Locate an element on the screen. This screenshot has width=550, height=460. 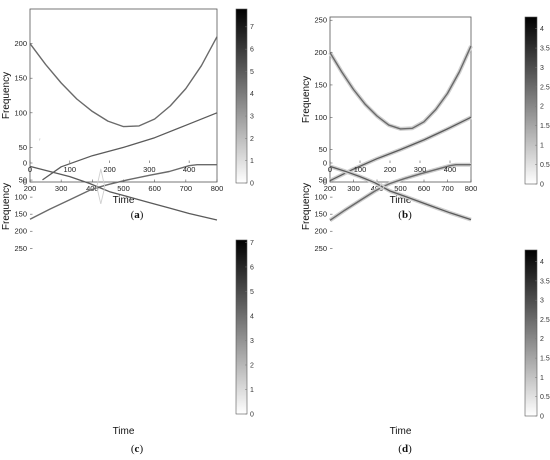
x-tick-label-d-1: 100 is located at coordinates (360, 169).